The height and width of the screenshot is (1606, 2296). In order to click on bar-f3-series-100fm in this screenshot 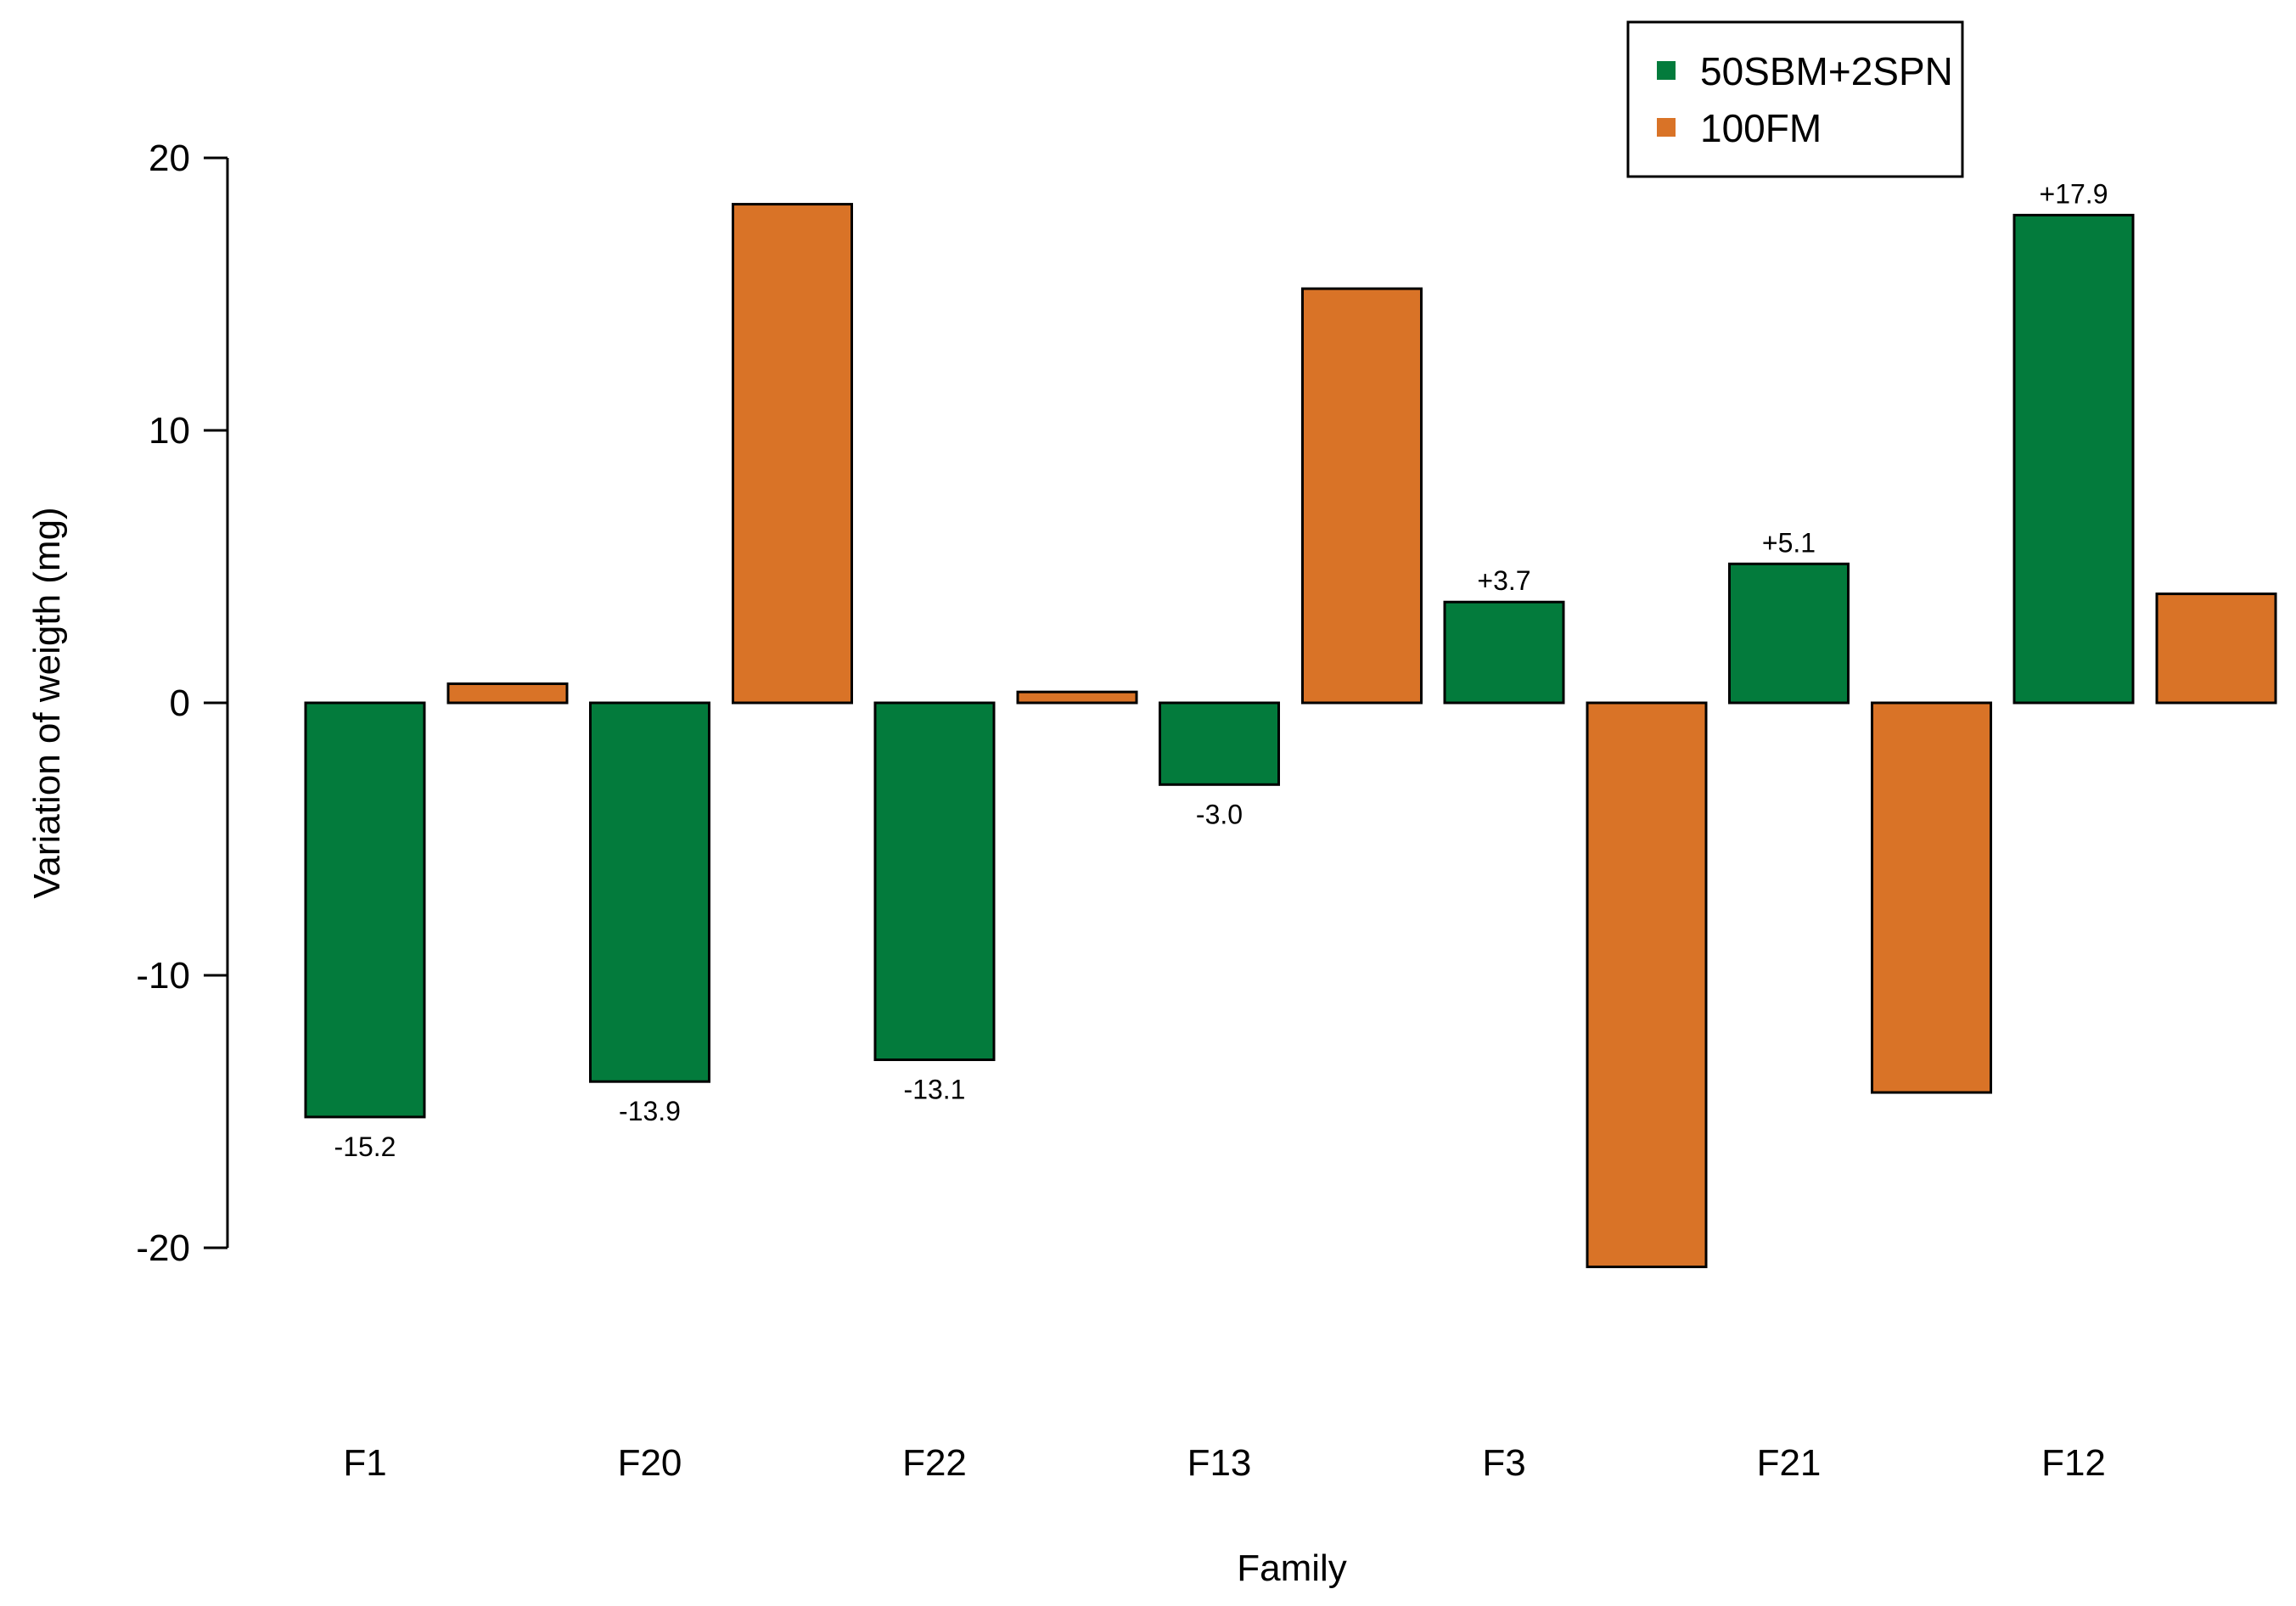, I will do `click(1647, 984)`.